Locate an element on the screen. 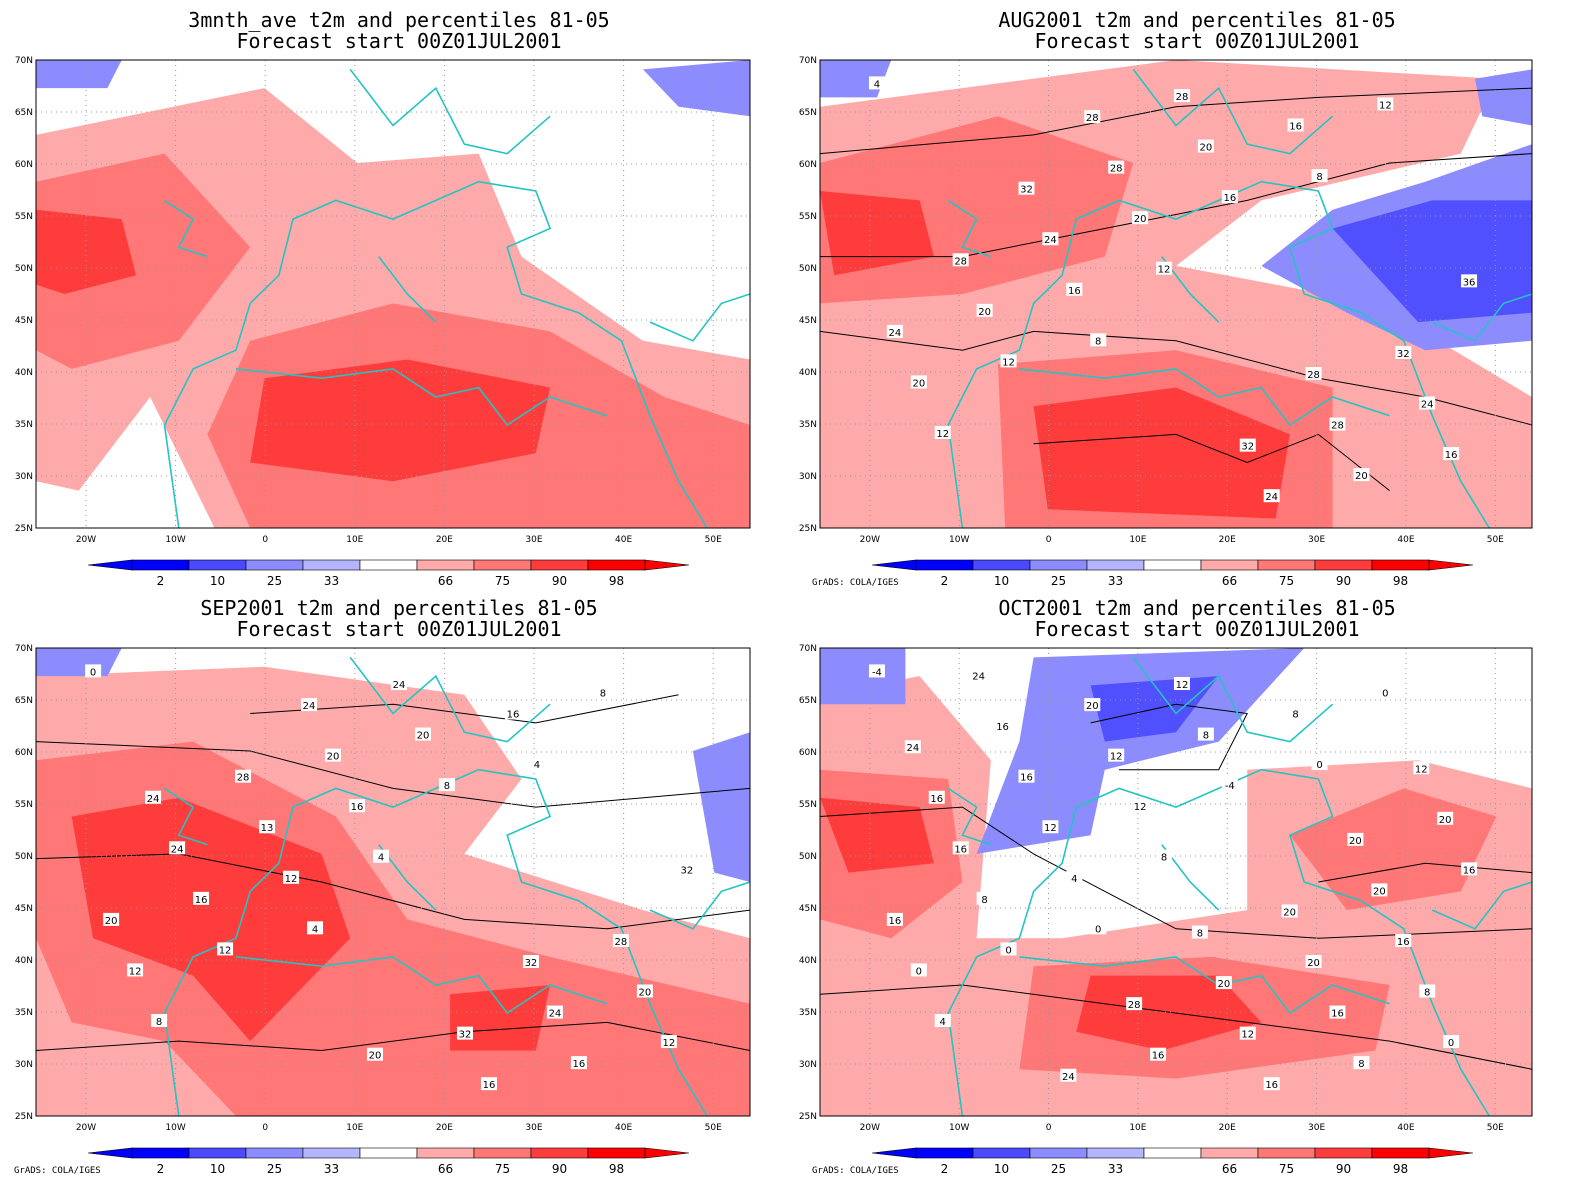 The height and width of the screenshot is (1196, 1596). lat-tick-label: 55N is located at coordinates (24, 217).